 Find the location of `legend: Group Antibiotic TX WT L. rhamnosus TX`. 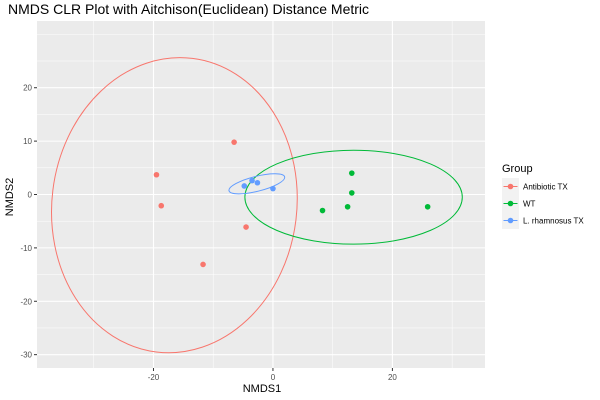

legend: Group Antibiotic TX WT L. rhamnosus TX is located at coordinates (543, 196).